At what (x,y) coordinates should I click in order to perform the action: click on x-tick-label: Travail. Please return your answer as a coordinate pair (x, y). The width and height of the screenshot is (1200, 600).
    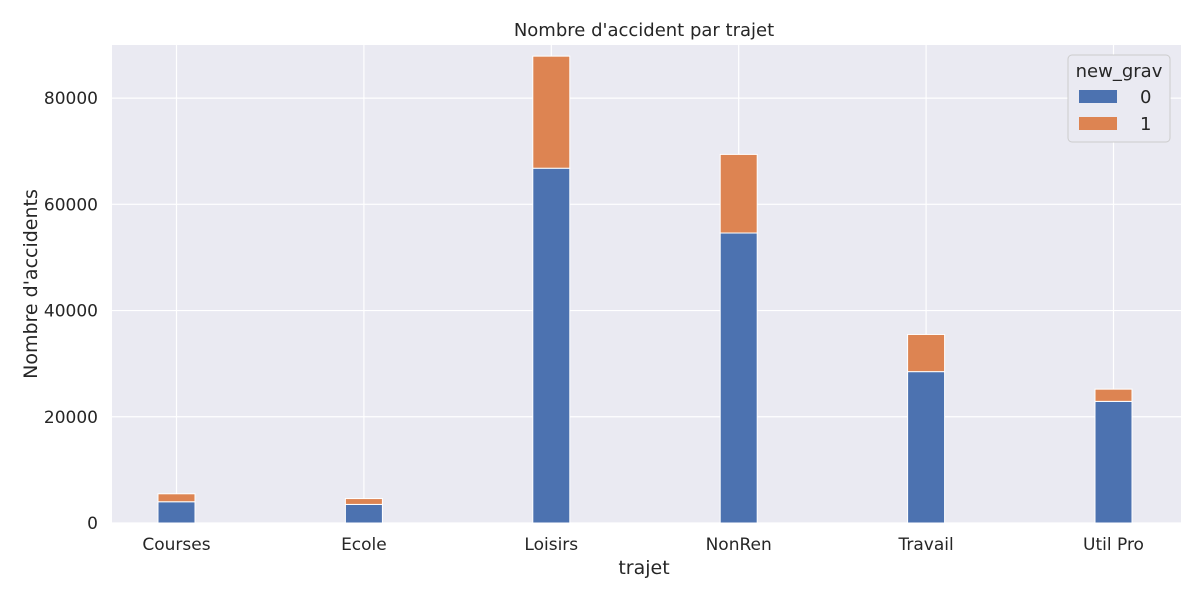
    Looking at the image, I should click on (925, 545).